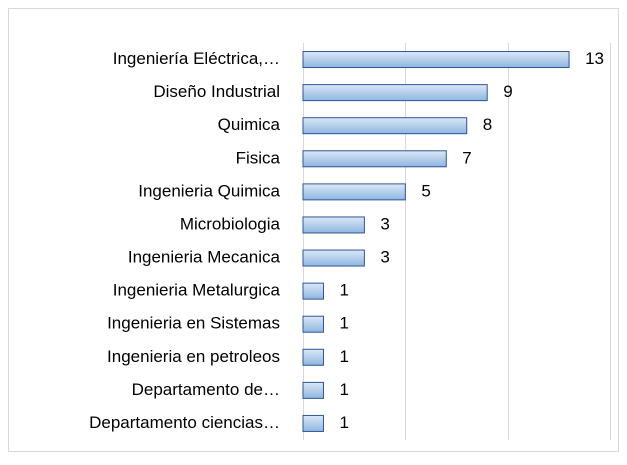  Describe the element at coordinates (230, 223) in the screenshot. I see `y-tick-label: Microbiologia` at that location.